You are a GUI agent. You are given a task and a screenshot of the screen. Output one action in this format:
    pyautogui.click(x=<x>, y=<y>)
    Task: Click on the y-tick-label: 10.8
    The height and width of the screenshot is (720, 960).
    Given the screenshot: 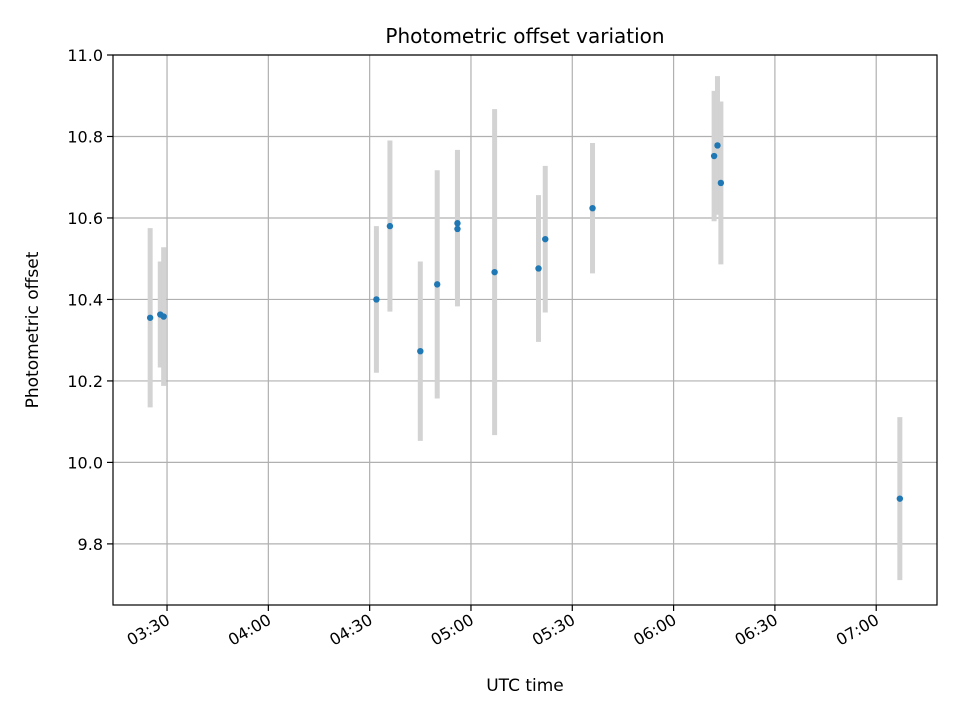 What is the action you would take?
    pyautogui.click(x=85, y=136)
    